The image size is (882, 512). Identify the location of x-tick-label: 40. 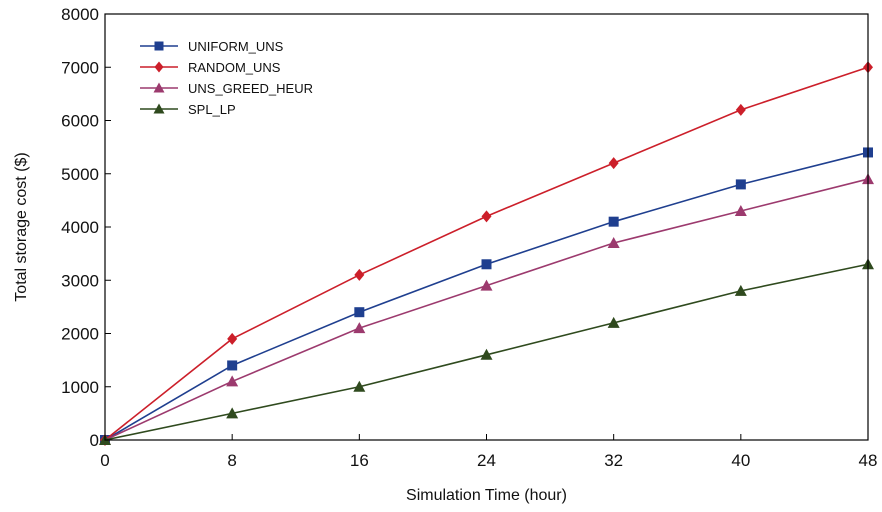
(740, 460).